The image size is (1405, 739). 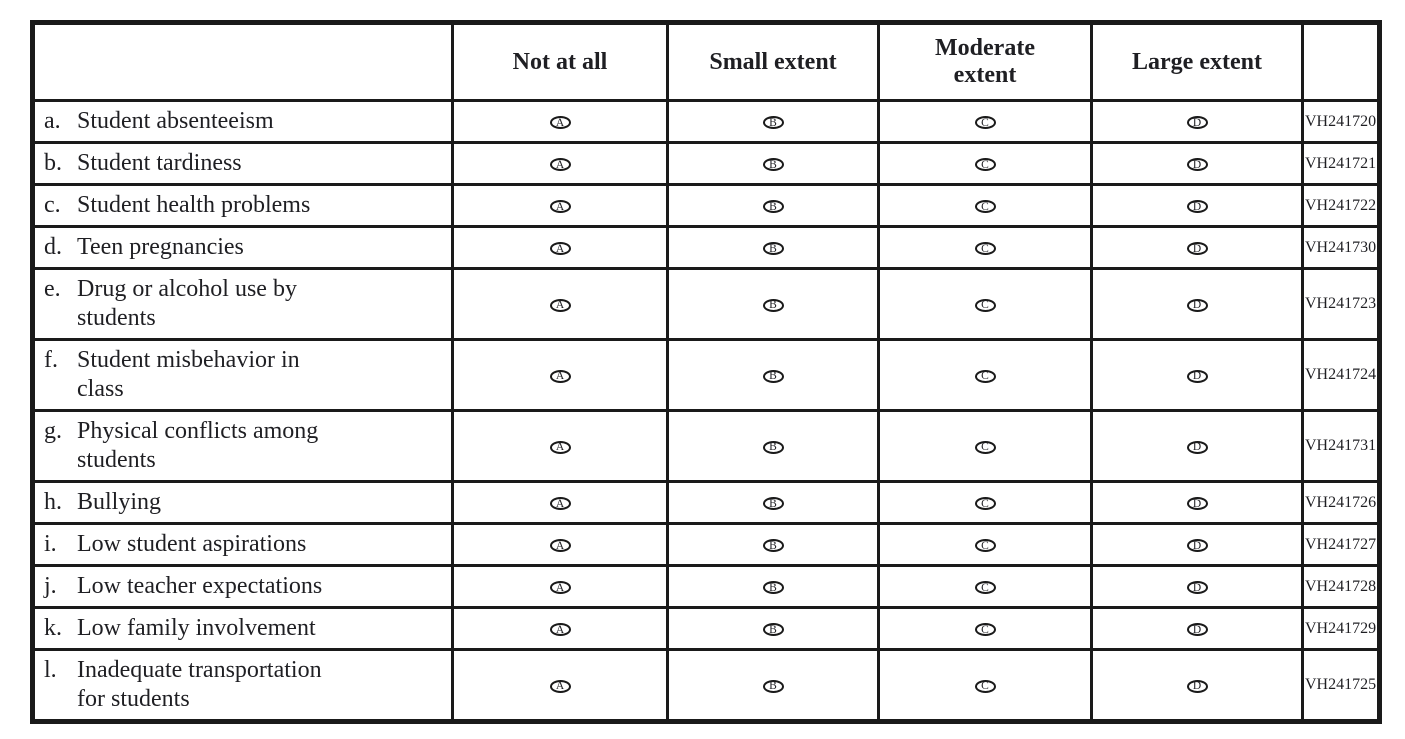 I want to click on row-letter: i., so click(x=50, y=544).